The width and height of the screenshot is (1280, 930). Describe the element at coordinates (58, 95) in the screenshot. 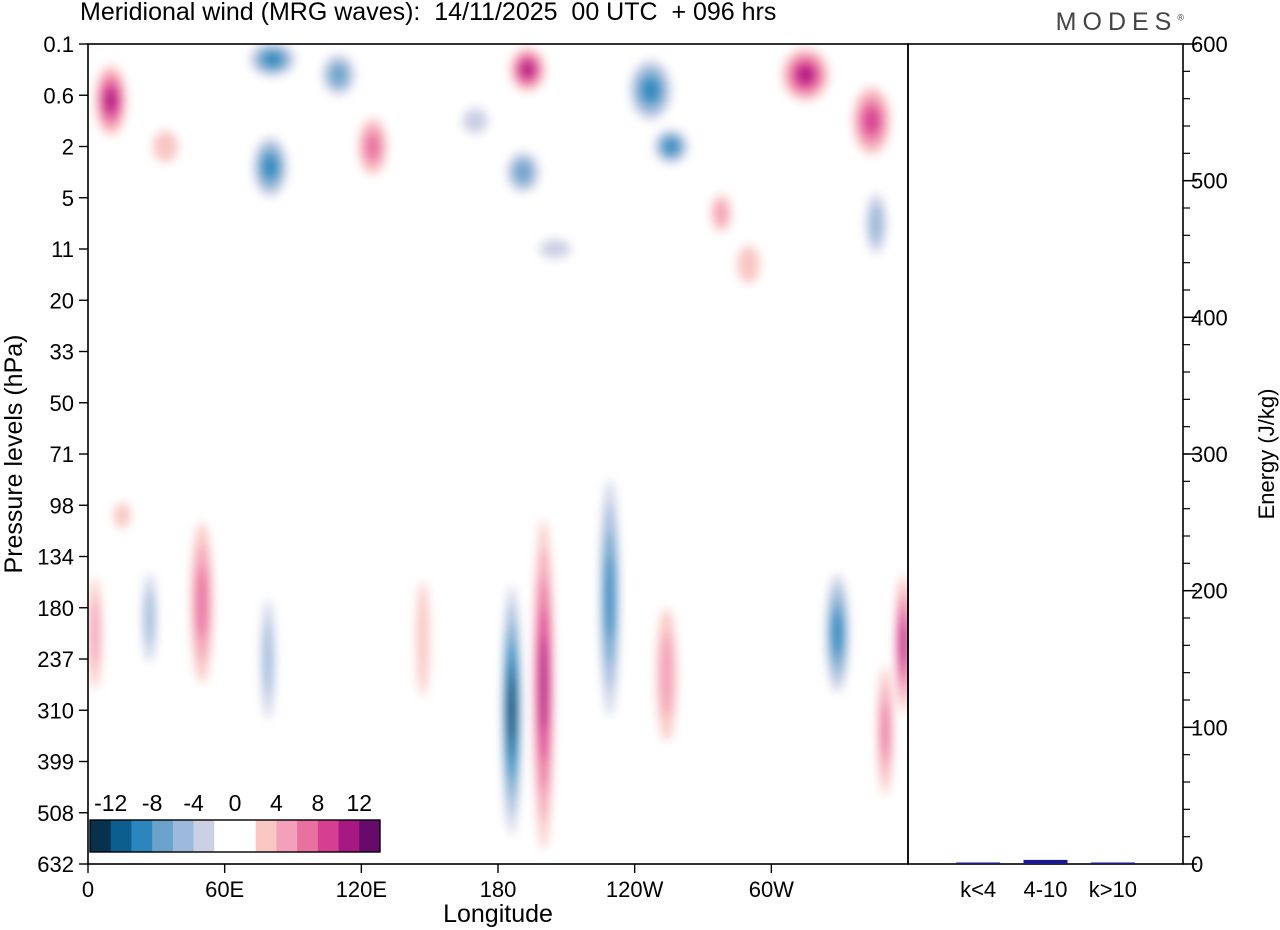

I see `y-tick-label: 0.6` at that location.